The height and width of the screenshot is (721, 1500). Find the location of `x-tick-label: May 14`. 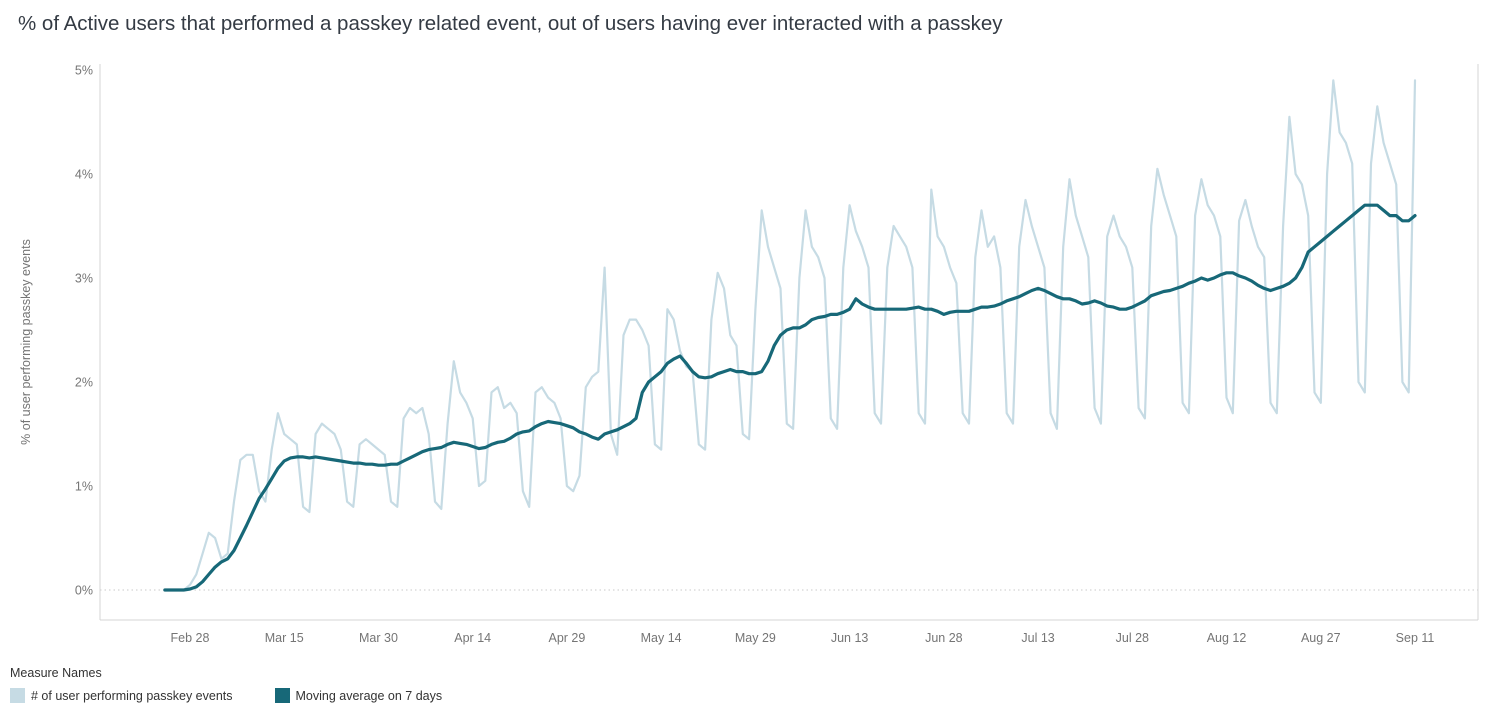

x-tick-label: May 14 is located at coordinates (661, 638).